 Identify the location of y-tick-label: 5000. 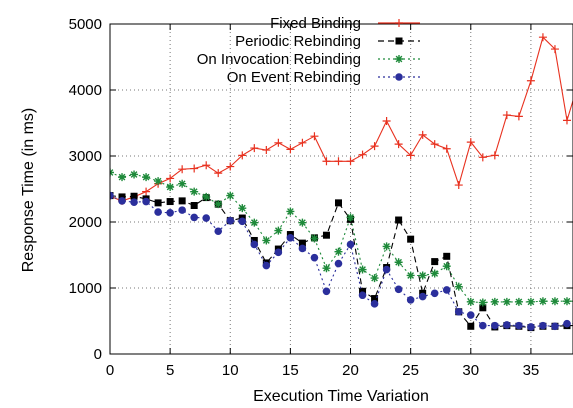
(85, 24).